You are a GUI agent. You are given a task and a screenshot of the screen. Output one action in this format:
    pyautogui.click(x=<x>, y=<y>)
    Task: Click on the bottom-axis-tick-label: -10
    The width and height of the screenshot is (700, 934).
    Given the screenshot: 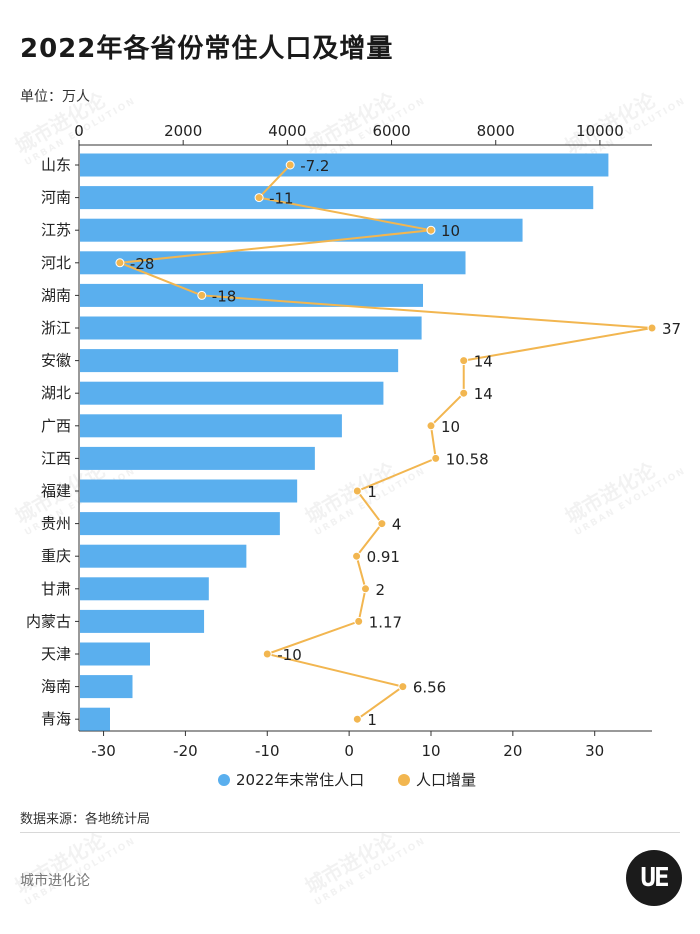 What is the action you would take?
    pyautogui.click(x=267, y=751)
    